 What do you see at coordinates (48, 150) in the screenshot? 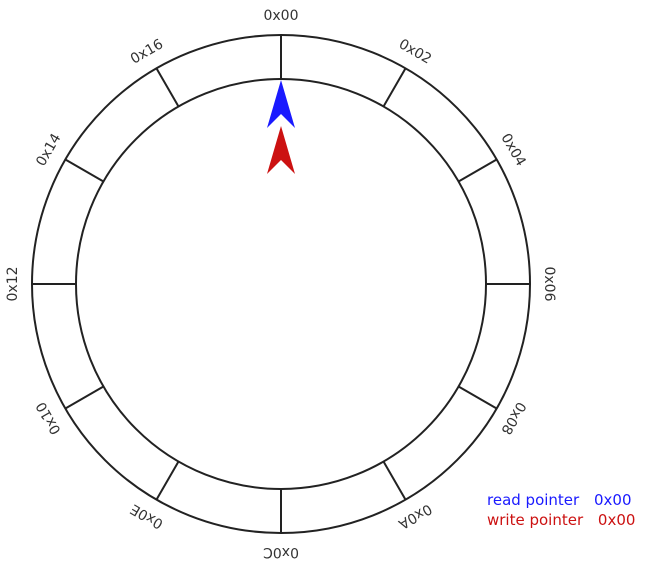
I see `slot-label: 0x14` at bounding box center [48, 150].